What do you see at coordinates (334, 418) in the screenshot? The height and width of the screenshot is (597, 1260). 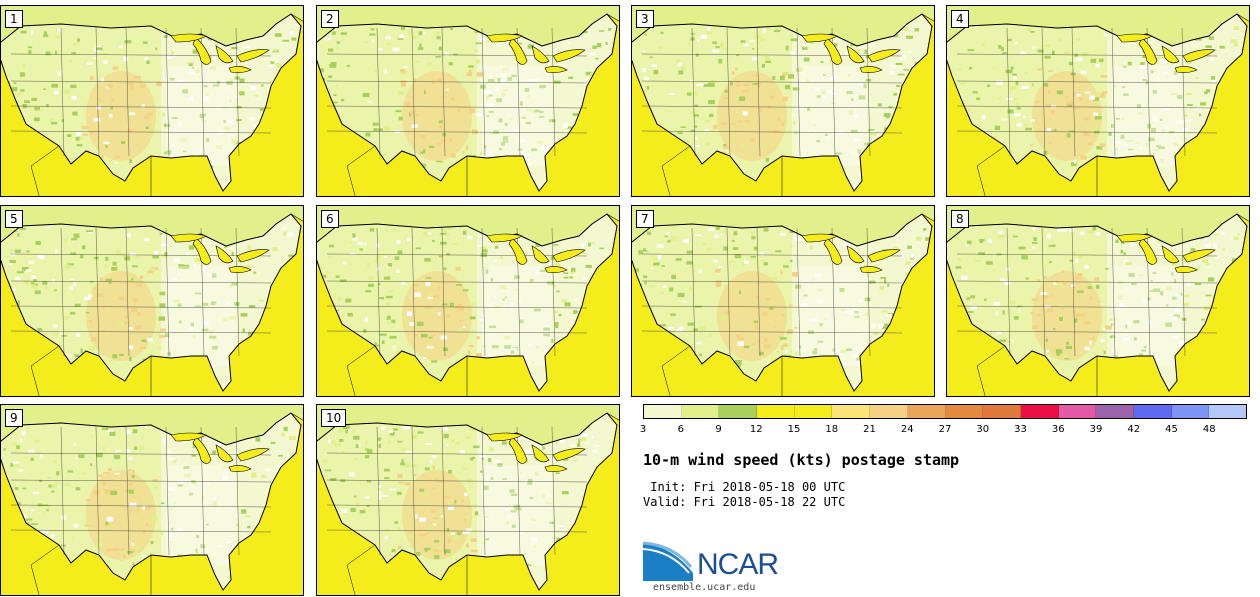 I see `panel-label: 10` at bounding box center [334, 418].